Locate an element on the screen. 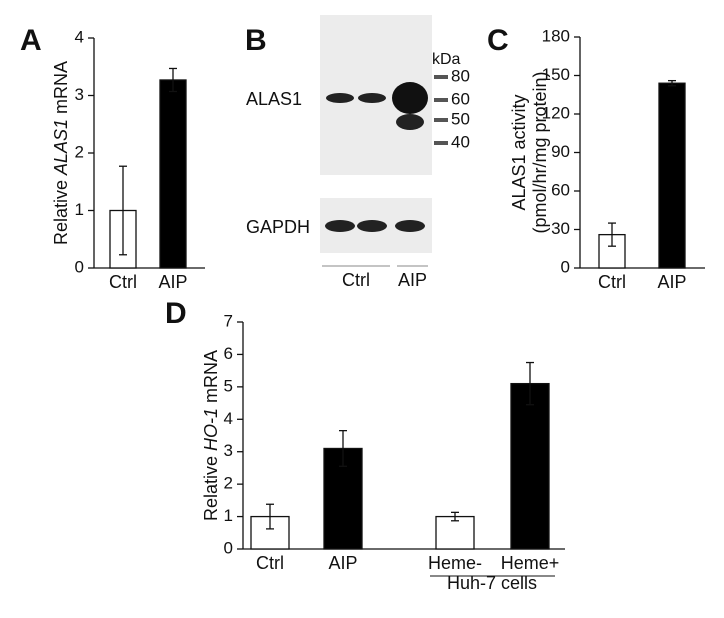 Image resolution: width=724 pixels, height=618 pixels. y-tick-label: 150 is located at coordinates (556, 74).